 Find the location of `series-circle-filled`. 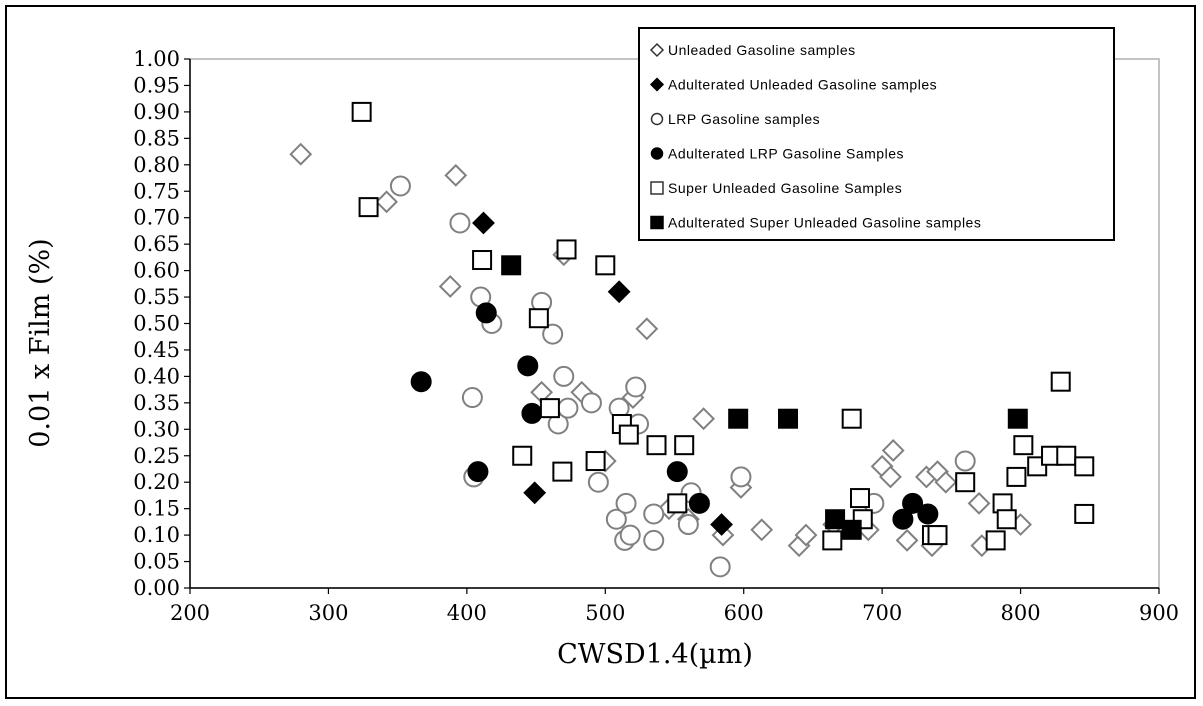

series-circle-filled is located at coordinates (674, 416).